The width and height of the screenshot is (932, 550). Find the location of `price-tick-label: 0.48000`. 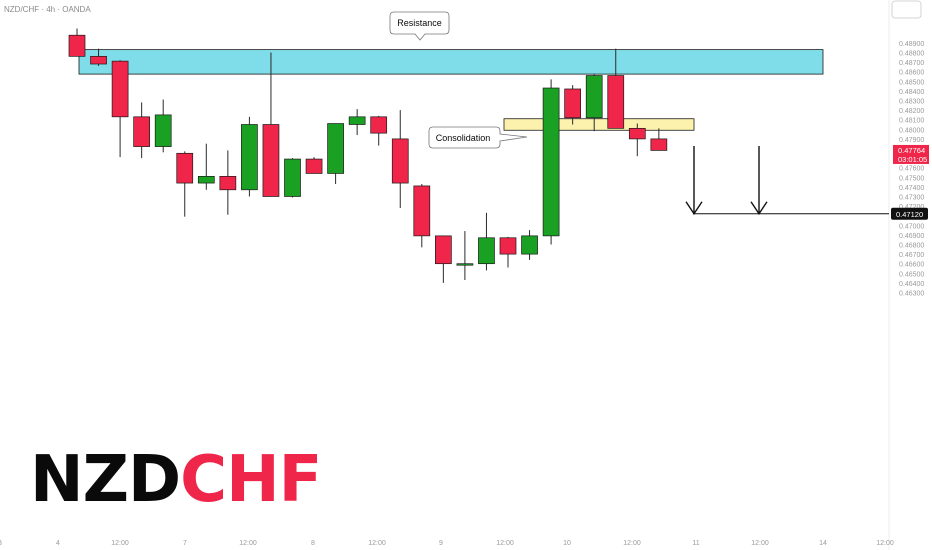

price-tick-label: 0.48000 is located at coordinates (911, 130).